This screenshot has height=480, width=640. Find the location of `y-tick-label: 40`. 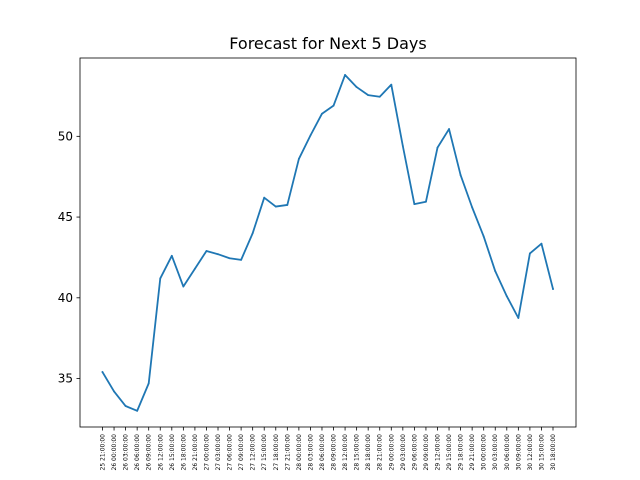

y-tick-label: 40 is located at coordinates (65, 298).